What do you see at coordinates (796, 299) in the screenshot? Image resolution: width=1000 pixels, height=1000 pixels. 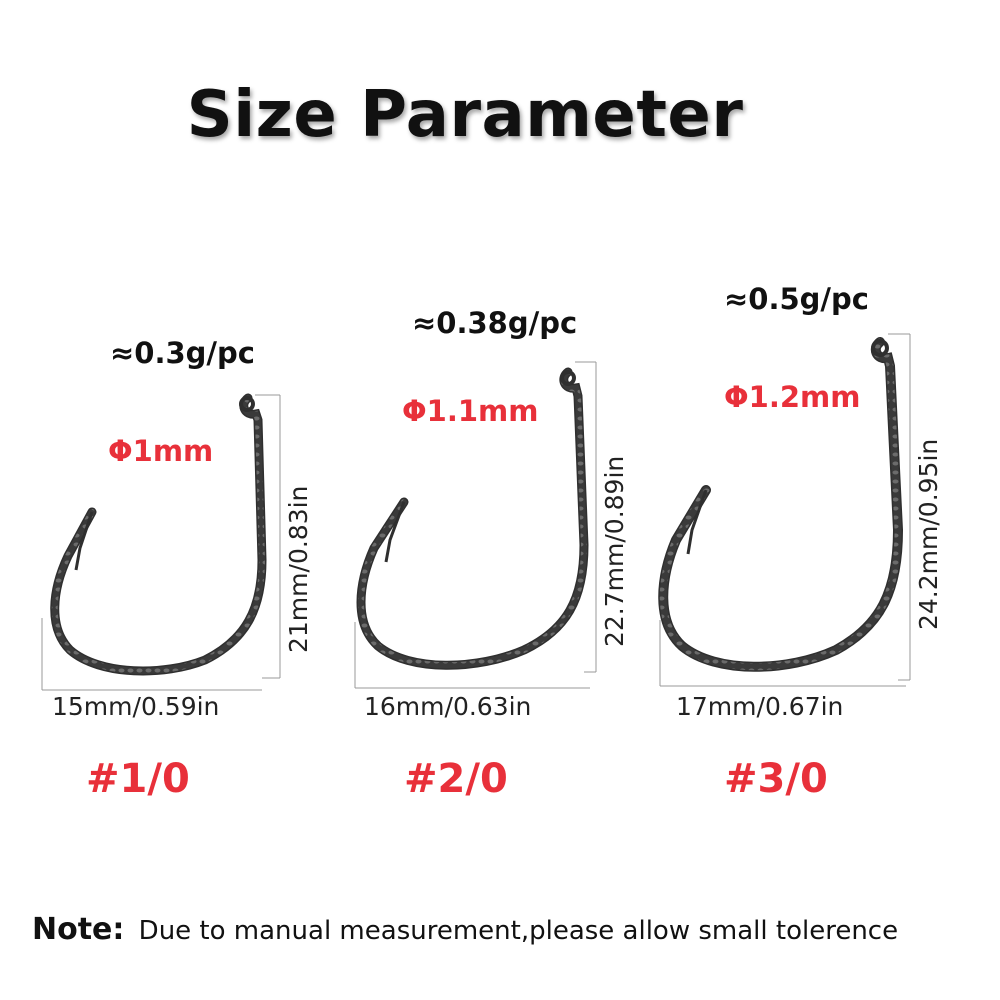 I see `hook-3-0-weight: ≈0.5g/pc` at bounding box center [796, 299].